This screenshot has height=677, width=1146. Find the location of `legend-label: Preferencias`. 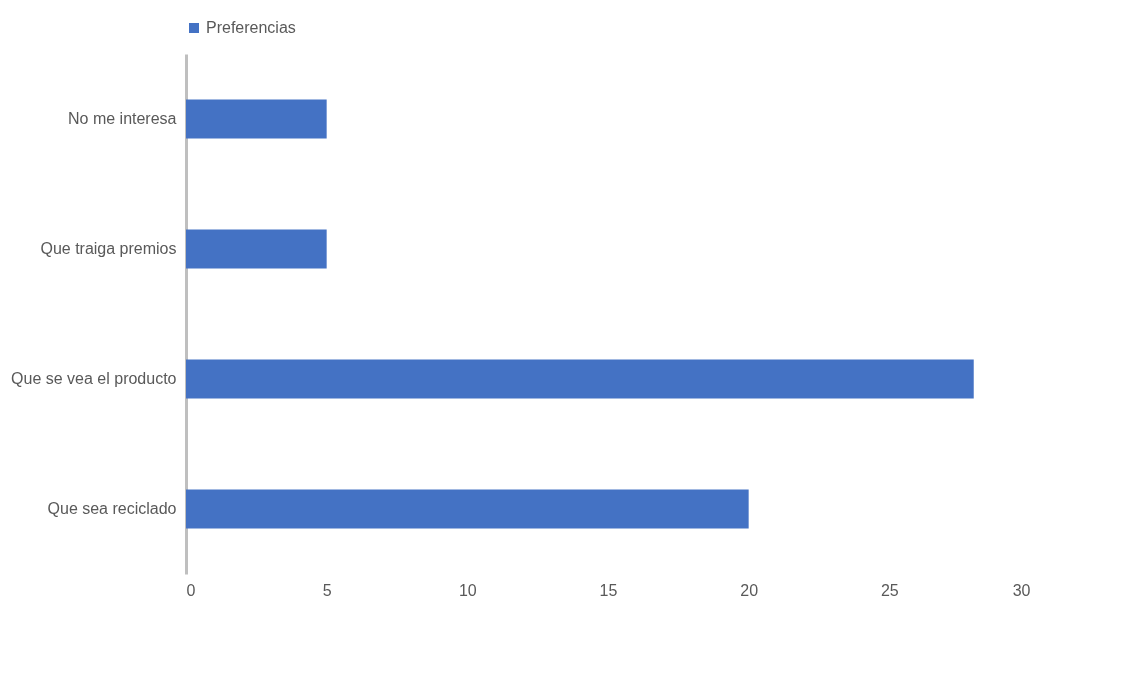

legend-label: Preferencias is located at coordinates (251, 27).